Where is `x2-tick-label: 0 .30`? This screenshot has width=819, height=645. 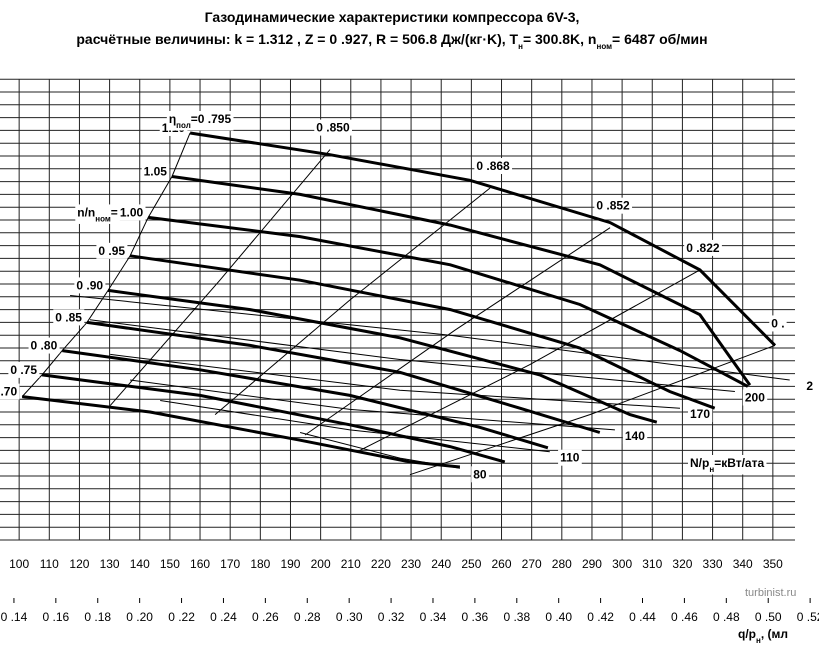
x2-tick-label: 0 .30 is located at coordinates (349, 617).